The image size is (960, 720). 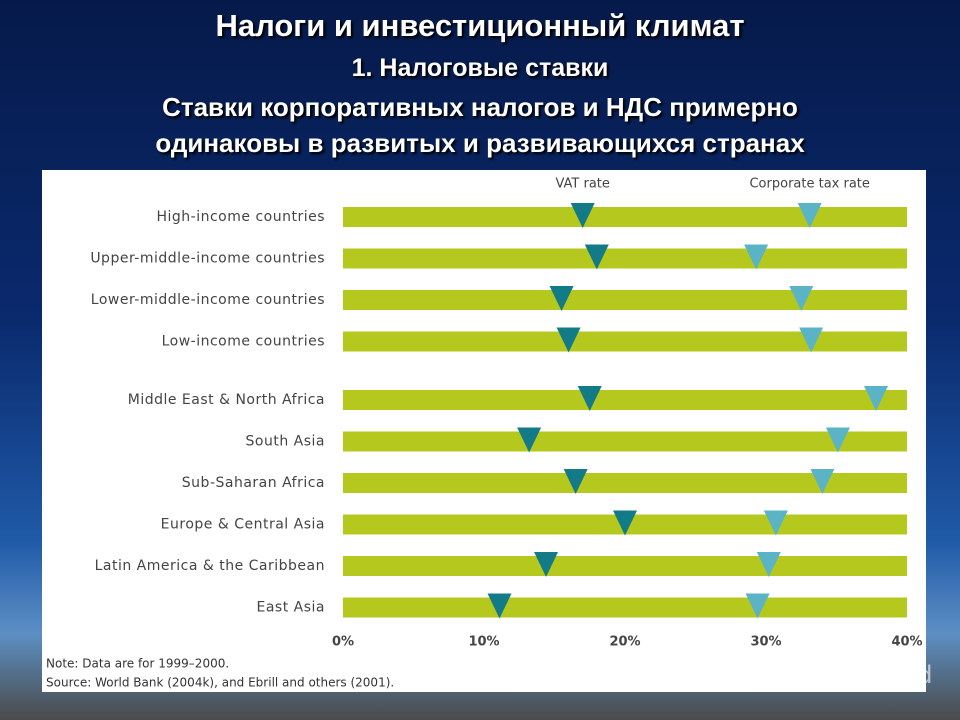 What do you see at coordinates (210, 566) in the screenshot?
I see `y-tick-label: Latin America & the Caribbean` at bounding box center [210, 566].